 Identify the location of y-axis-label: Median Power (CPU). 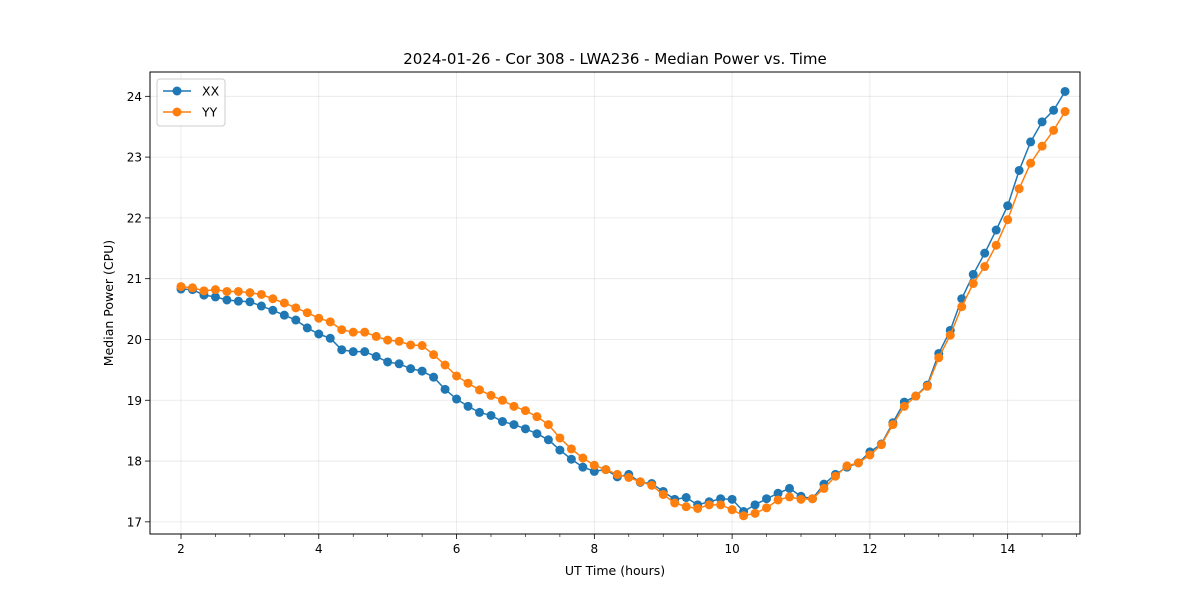
(108, 303).